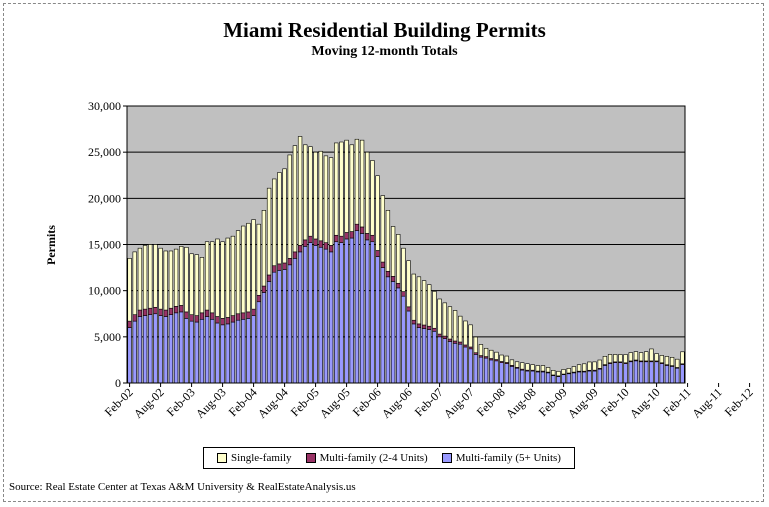  Describe the element at coordinates (384, 51) in the screenshot. I see `chart-subtitle: Moving 12-month Totals` at that location.